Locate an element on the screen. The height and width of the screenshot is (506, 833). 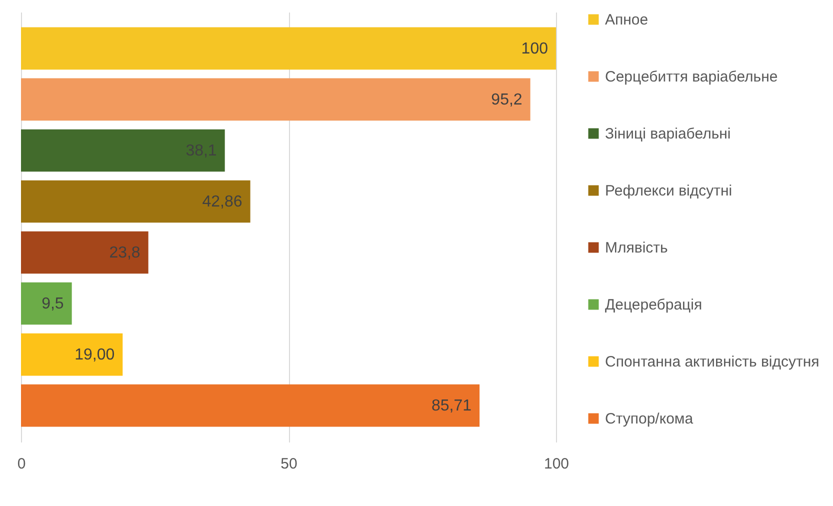
legend-label: Спонтанна активність відсутня is located at coordinates (712, 362).